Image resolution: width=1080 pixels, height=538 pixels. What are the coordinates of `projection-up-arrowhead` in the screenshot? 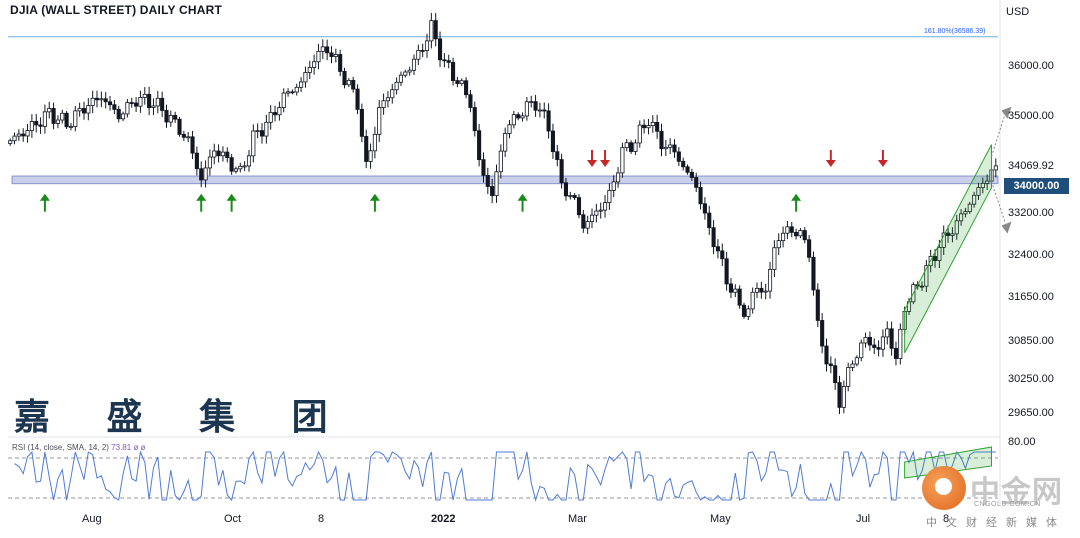 It's located at (1006, 112).